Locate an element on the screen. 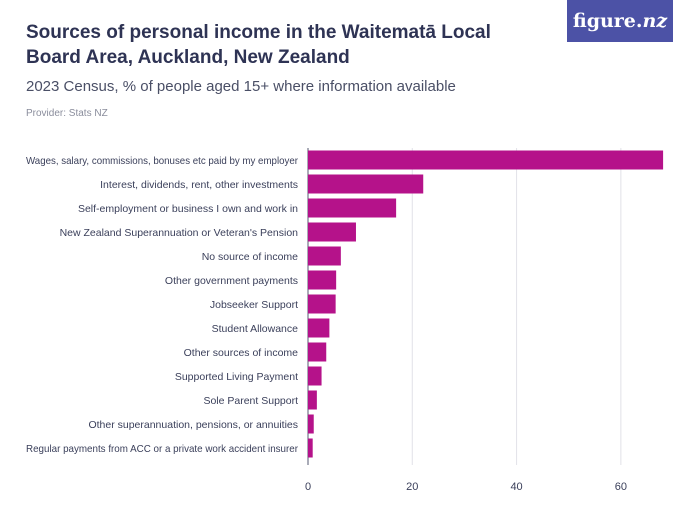  logo-text-main: figure. is located at coordinates (607, 21).